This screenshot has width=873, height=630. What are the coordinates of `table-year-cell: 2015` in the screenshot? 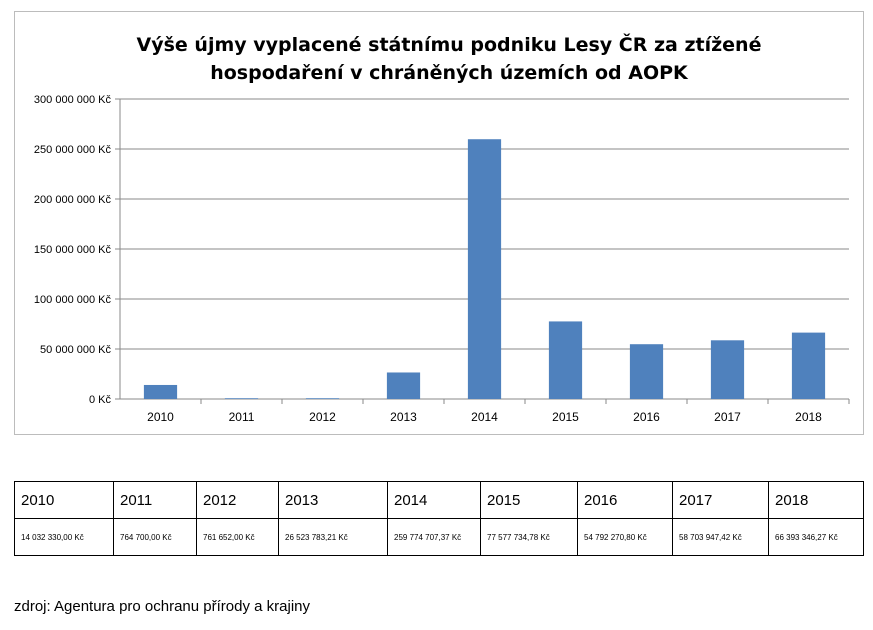 It's located at (529, 500).